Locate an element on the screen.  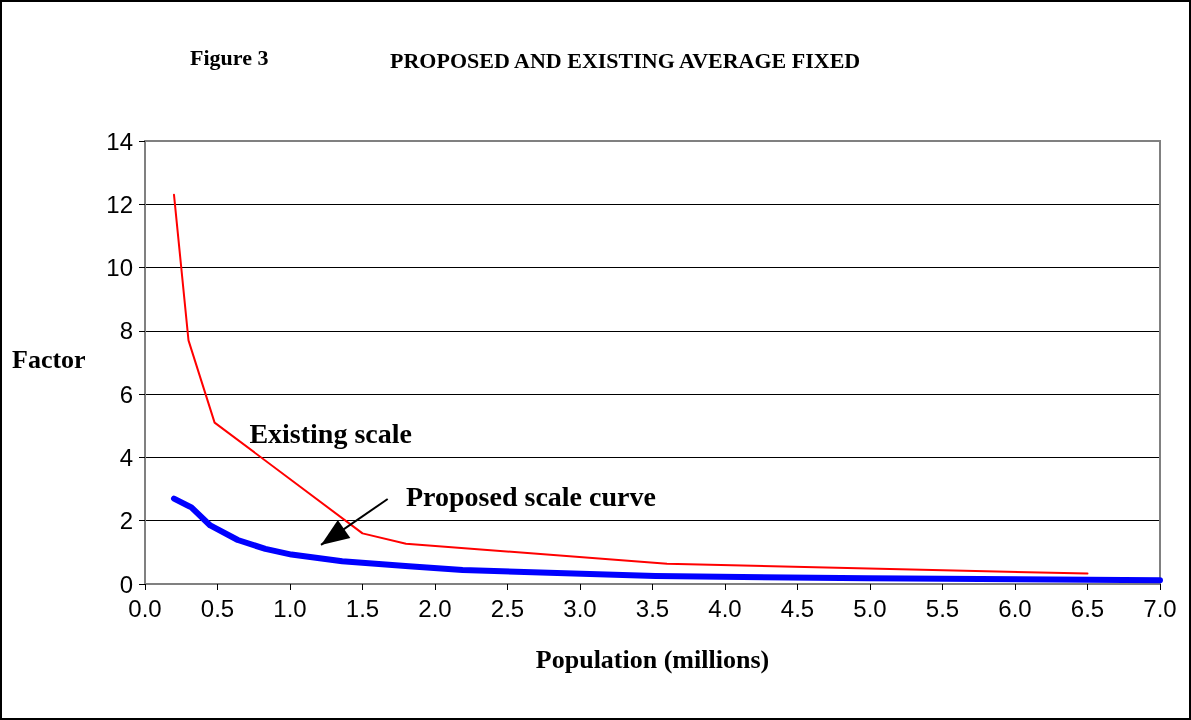
series-label: Existing scale is located at coordinates (330, 433).